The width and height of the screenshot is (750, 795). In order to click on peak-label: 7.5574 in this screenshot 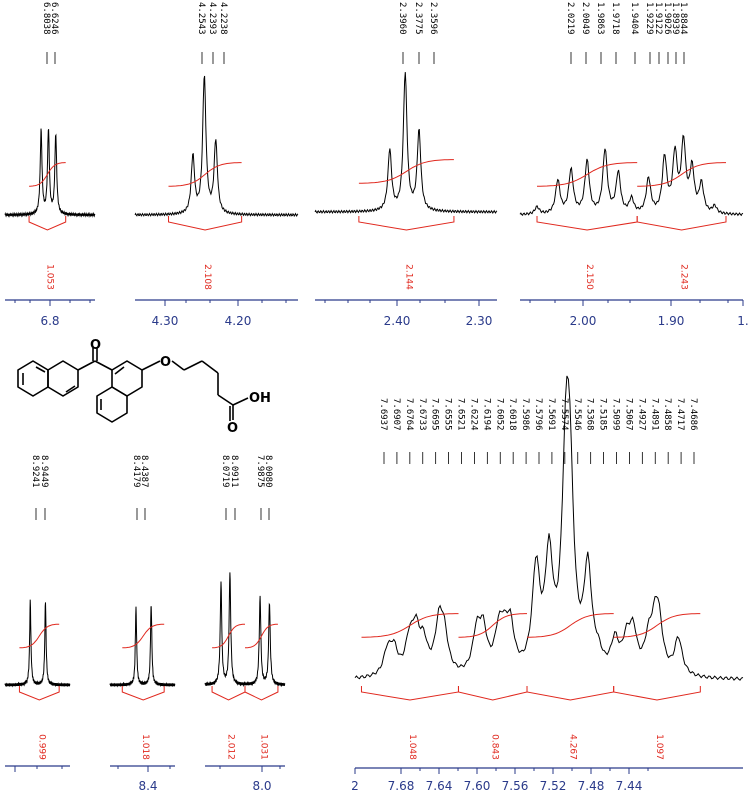, I will do `click(564, 414)`.